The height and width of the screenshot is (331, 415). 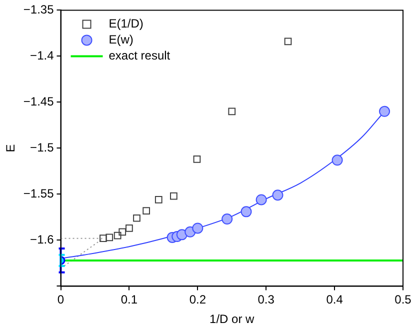 I want to click on y-tick-label: −1.5, so click(x=42, y=147).